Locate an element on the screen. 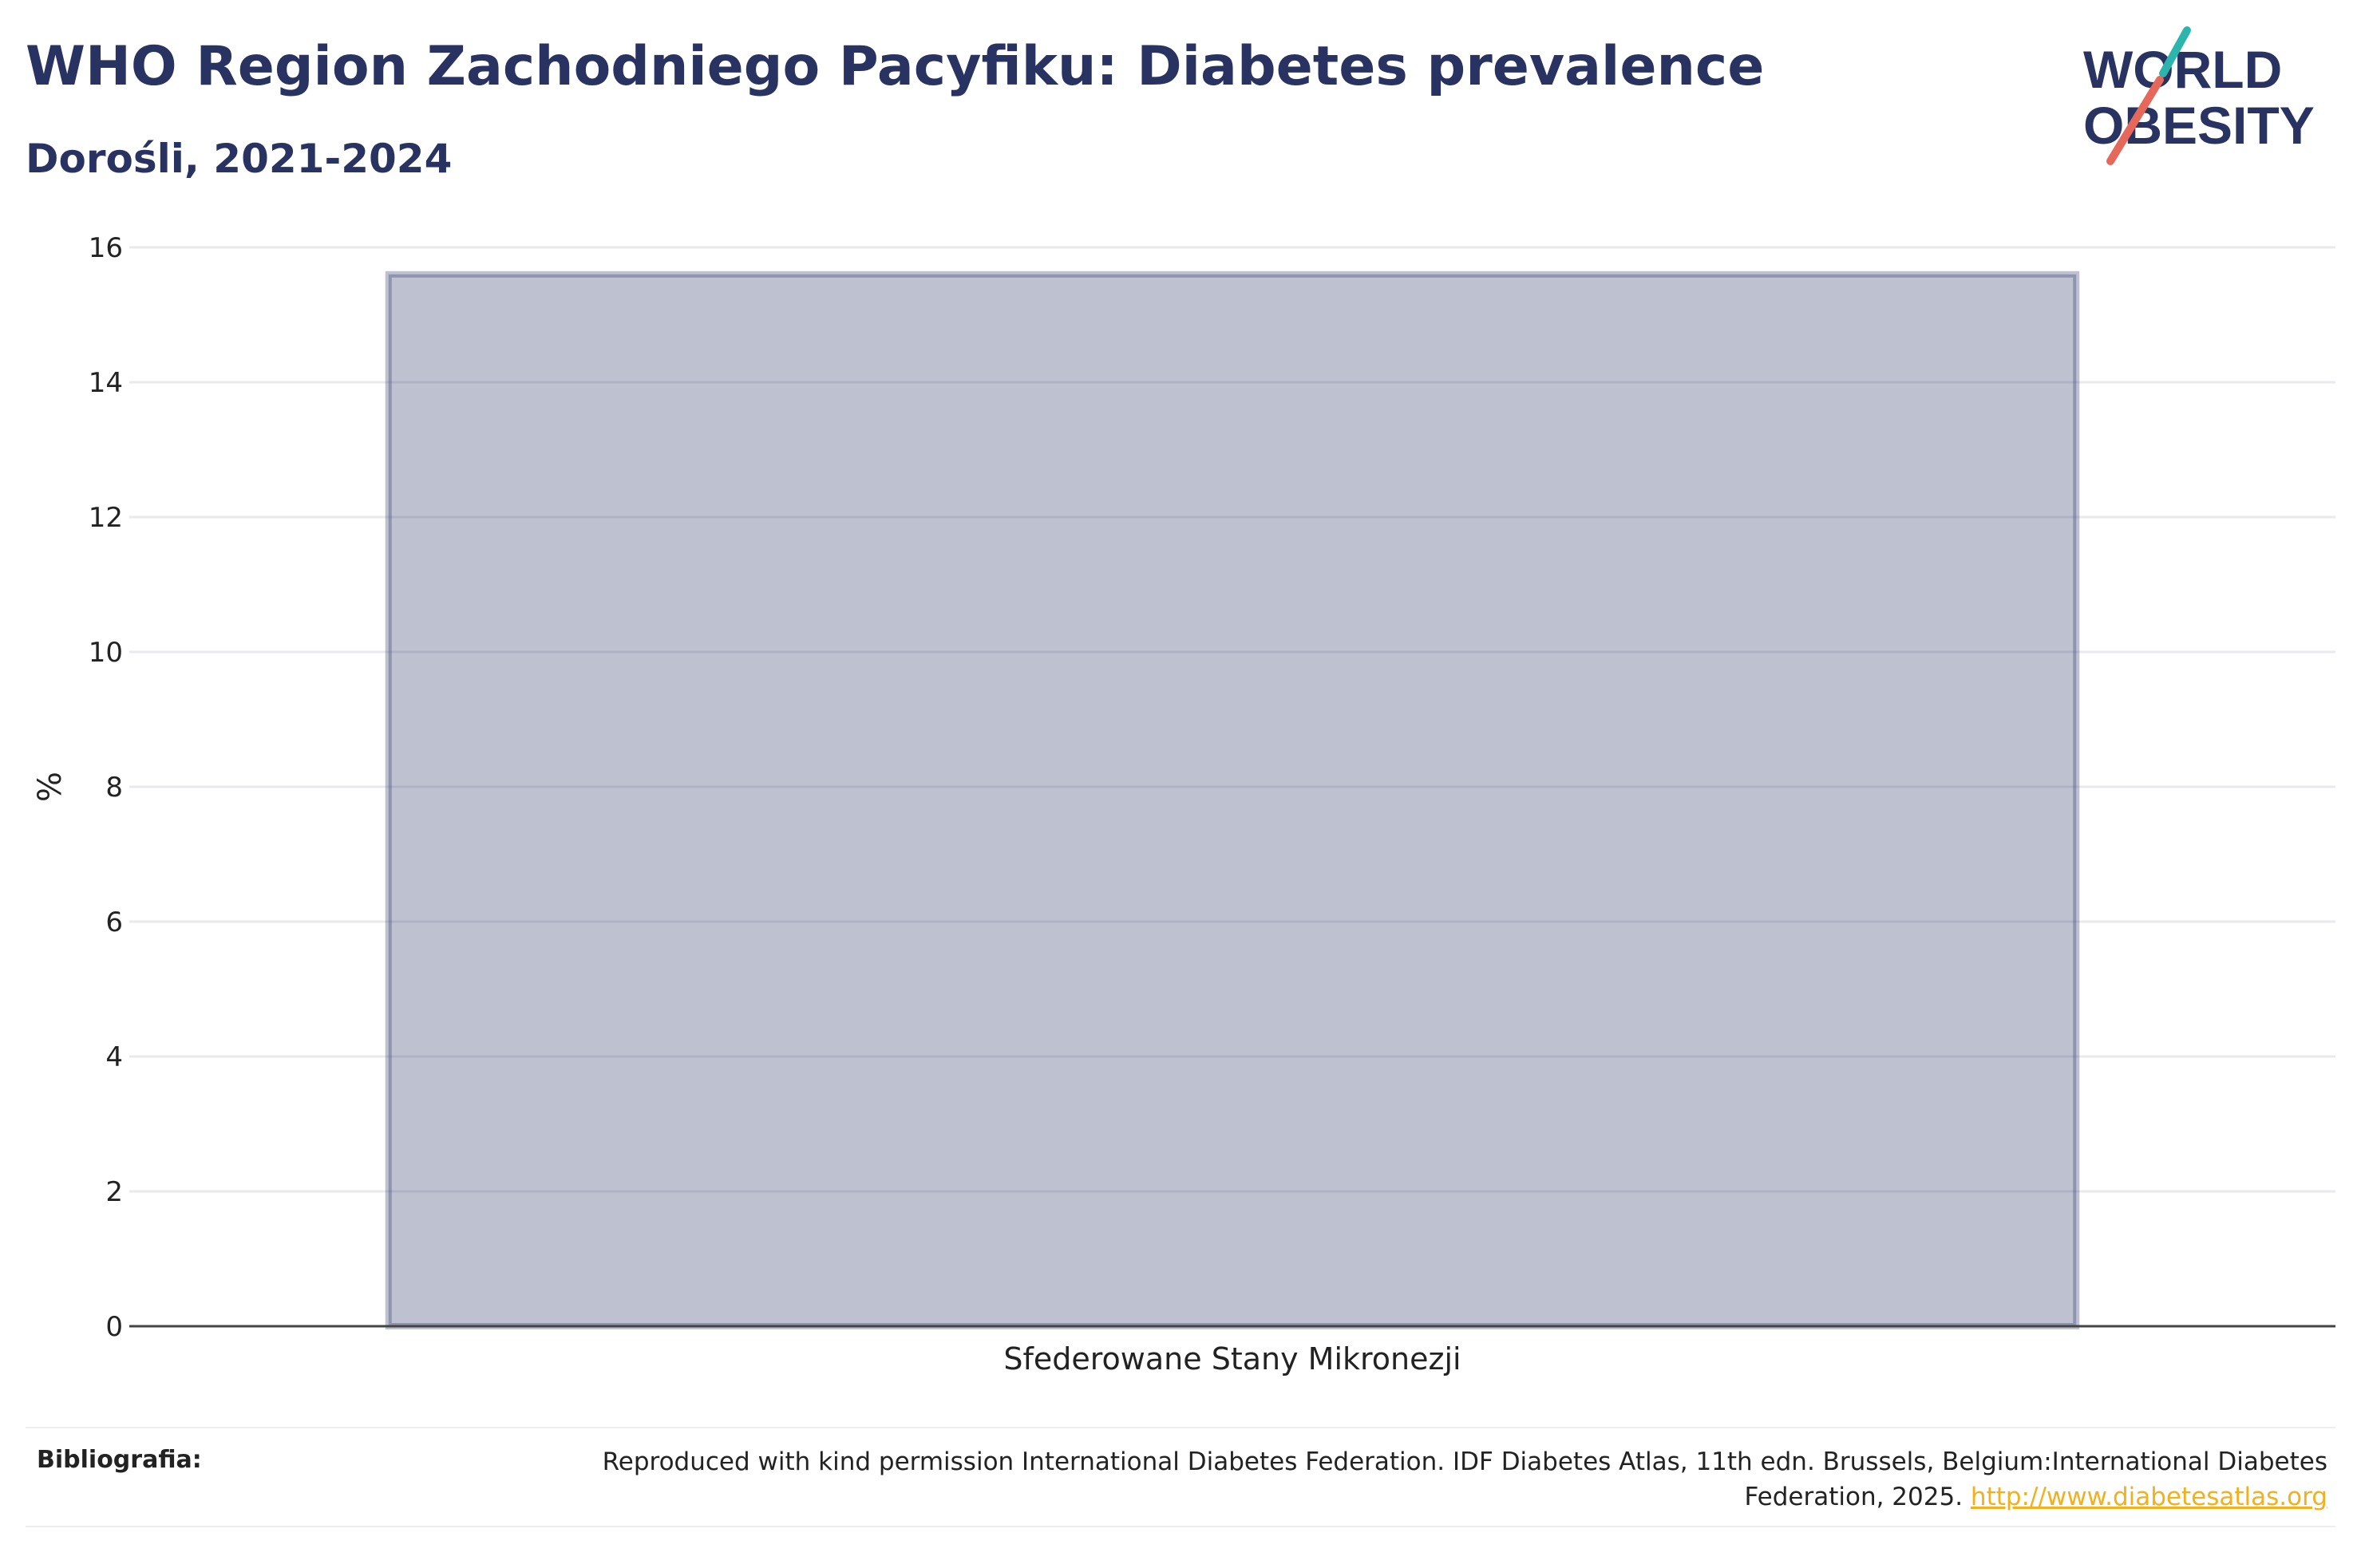 The image size is (2361, 1568). chart-subtitle: Dorośli, 2021-2024 is located at coordinates (239, 159).